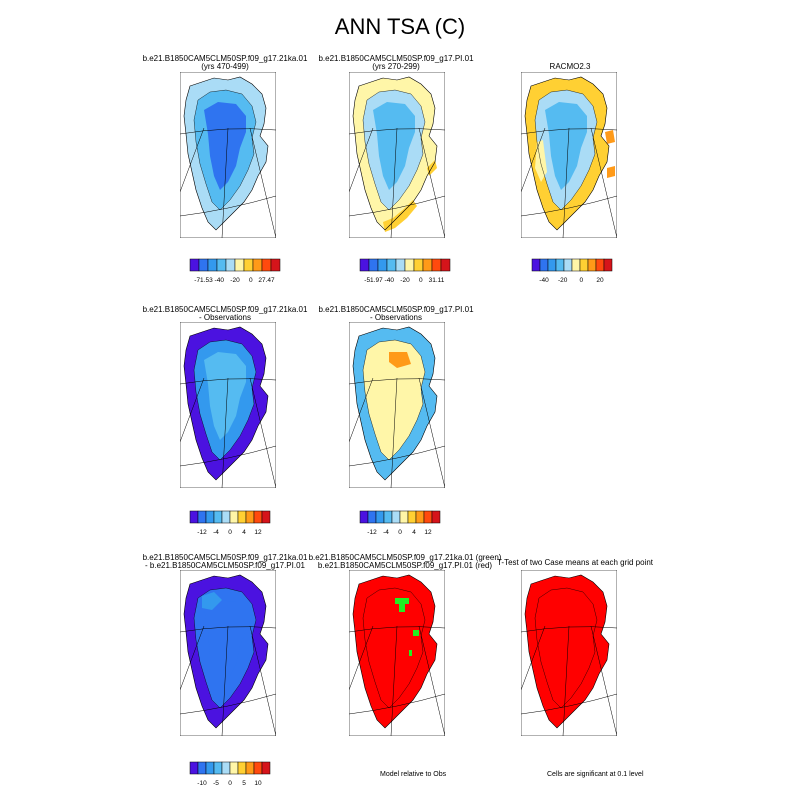  Describe the element at coordinates (202, 783) in the screenshot. I see `colorbar-label: -10` at that location.